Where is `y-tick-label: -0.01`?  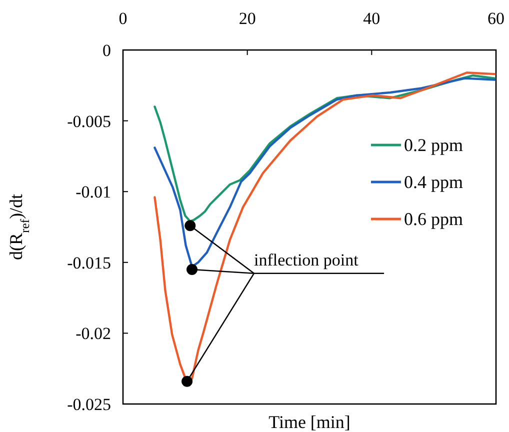
y-tick-label: -0.01 is located at coordinates (93, 192).